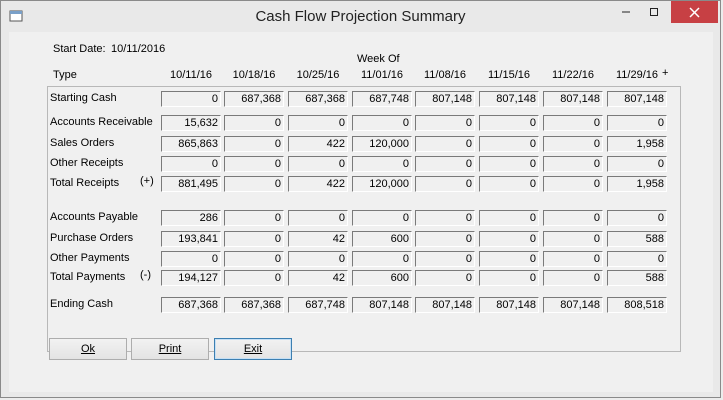 The width and height of the screenshot is (723, 400). What do you see at coordinates (382, 144) in the screenshot?
I see `sales-orders-cell: 120,000` at bounding box center [382, 144].